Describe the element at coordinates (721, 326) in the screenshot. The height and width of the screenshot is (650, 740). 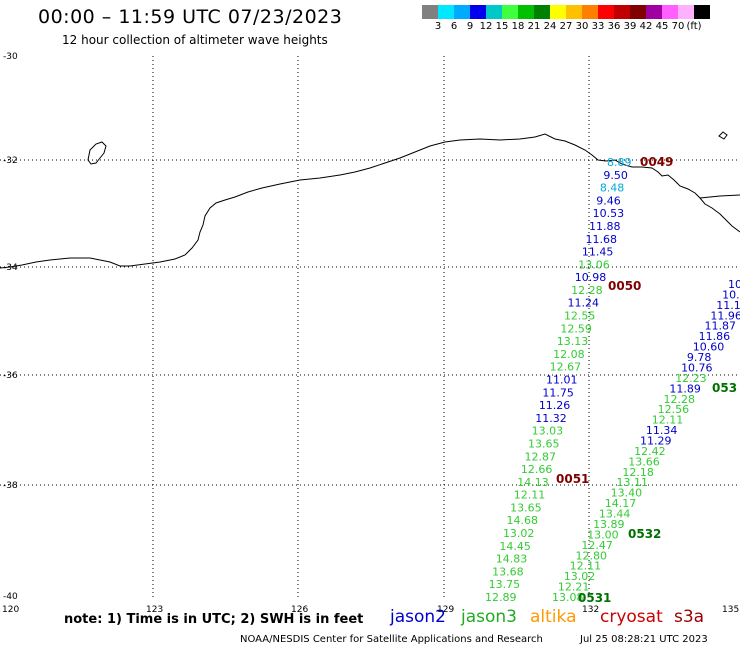
I see `wave-height-label: 11.87` at that location.